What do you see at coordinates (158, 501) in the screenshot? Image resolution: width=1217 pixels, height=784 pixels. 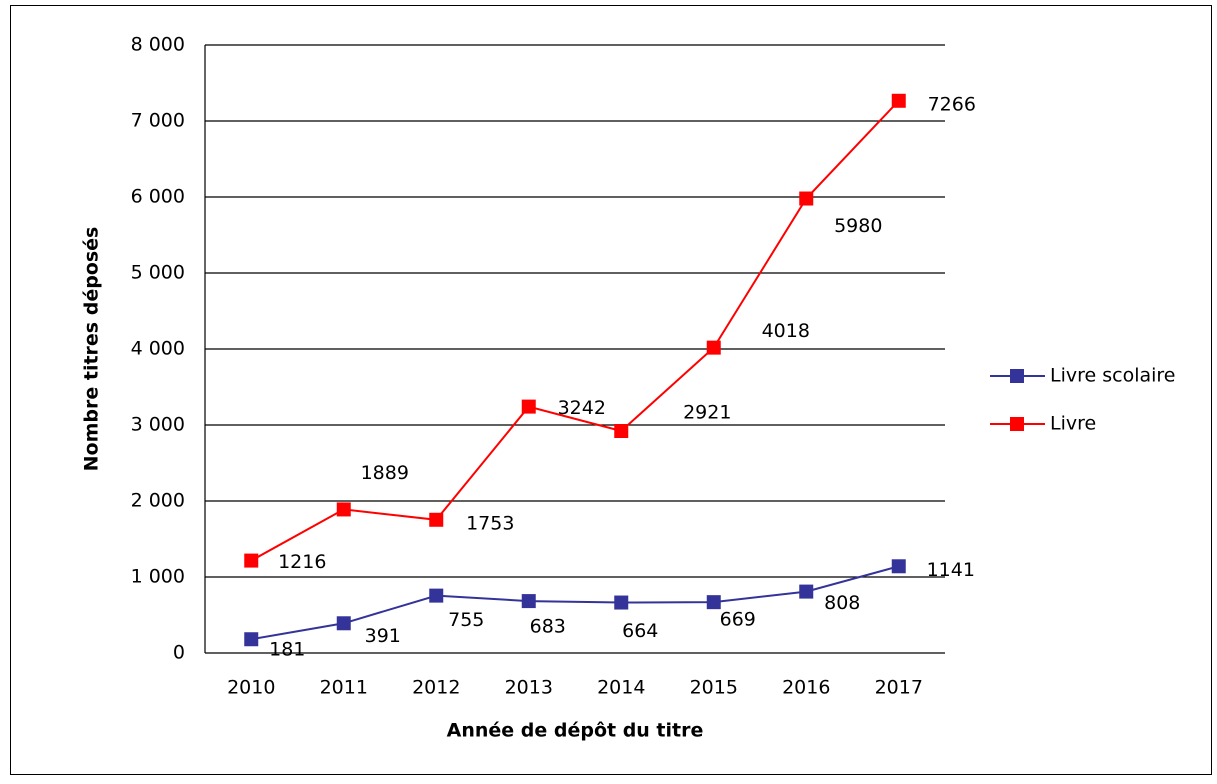 I see `y-tick-label: 2 000` at bounding box center [158, 501].